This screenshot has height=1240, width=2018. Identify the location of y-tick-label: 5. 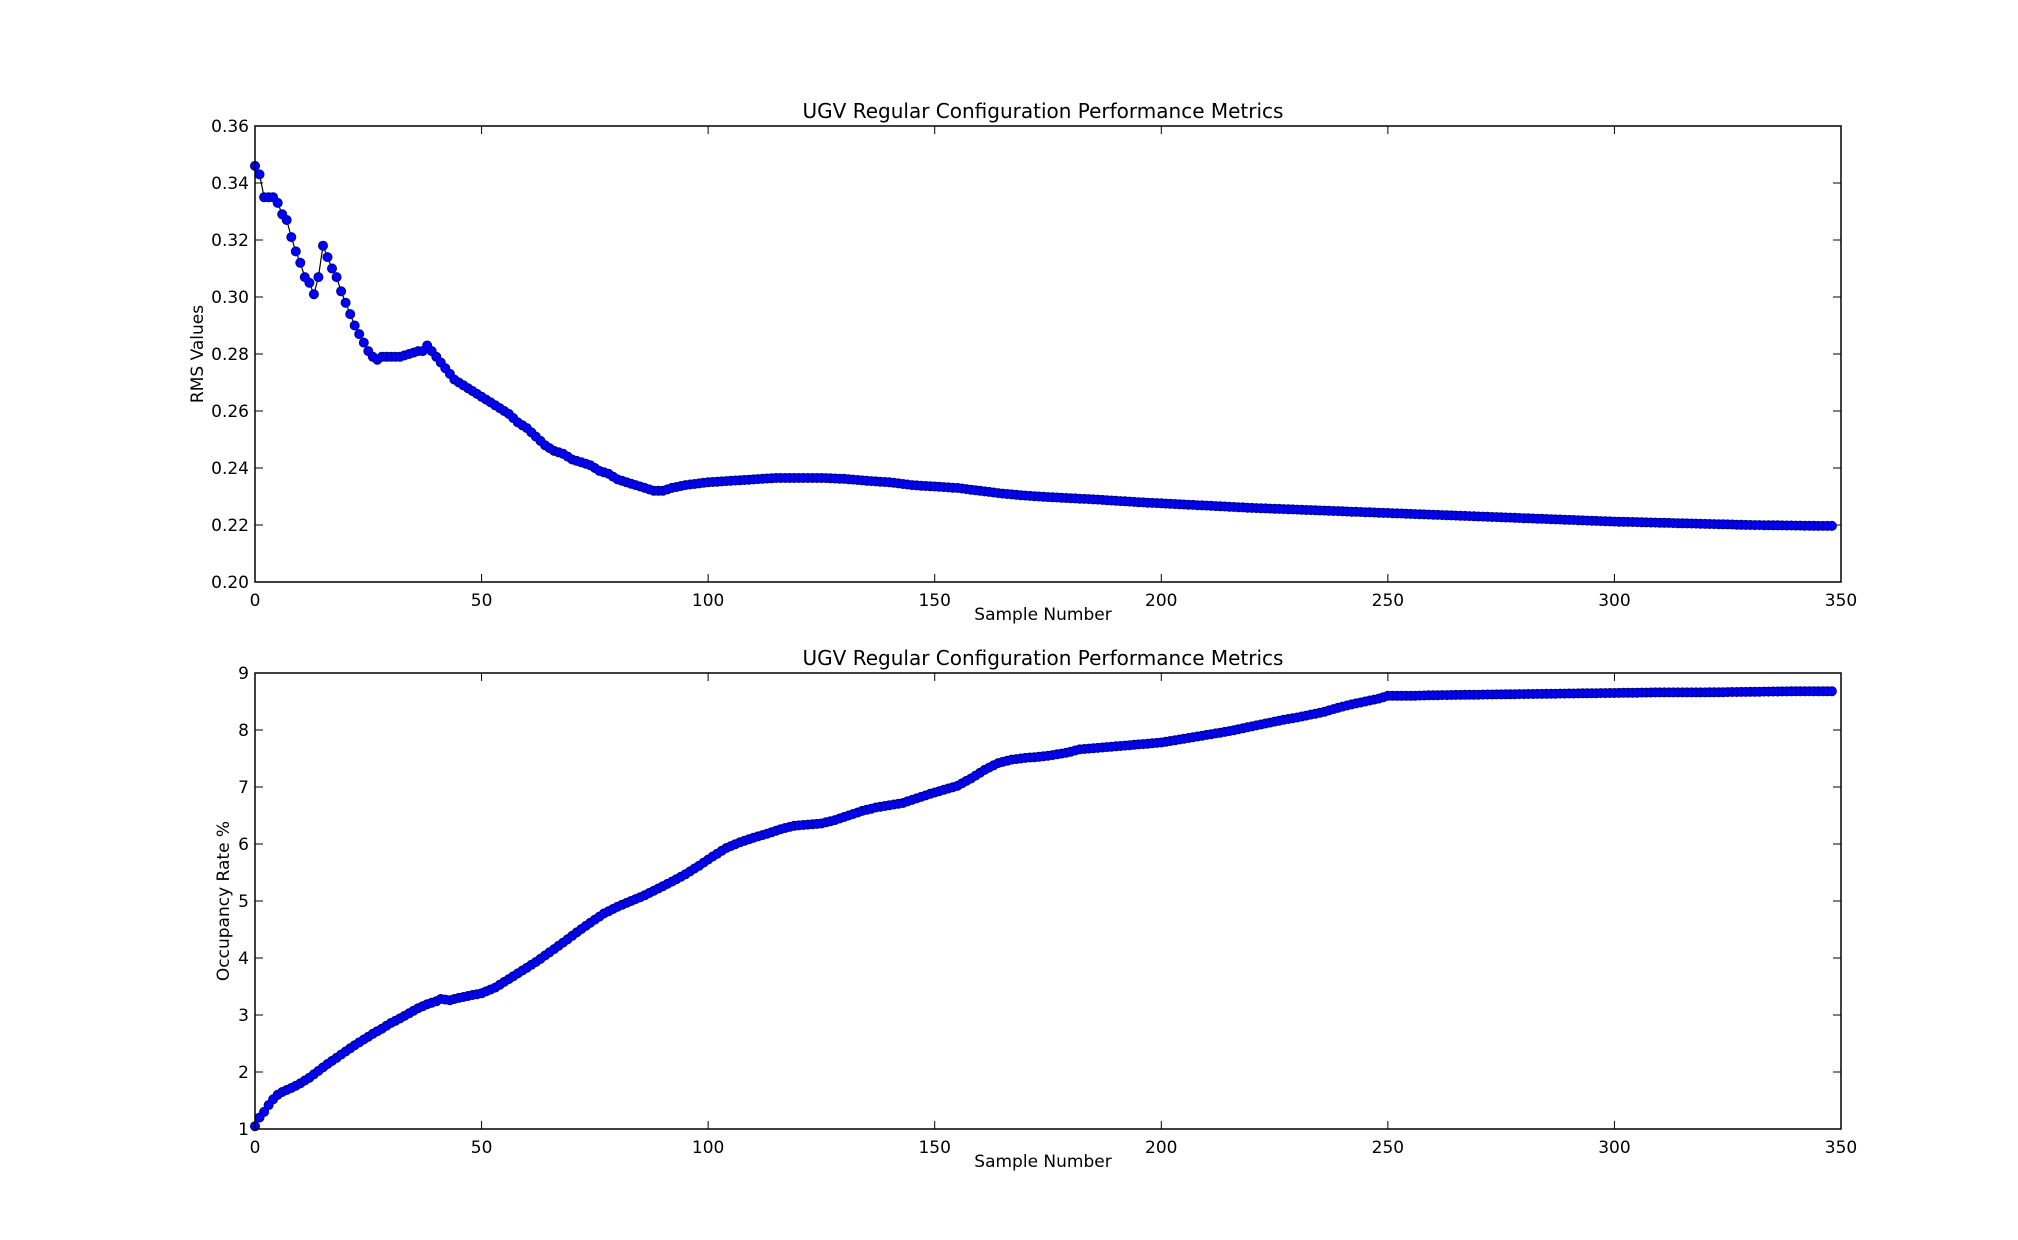
(243, 902).